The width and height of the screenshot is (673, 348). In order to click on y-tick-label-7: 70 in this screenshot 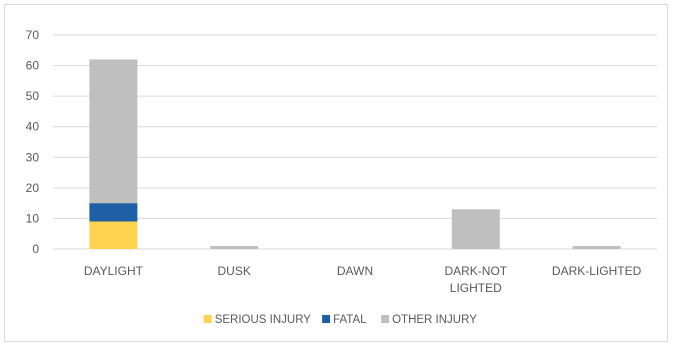, I will do `click(33, 35)`.